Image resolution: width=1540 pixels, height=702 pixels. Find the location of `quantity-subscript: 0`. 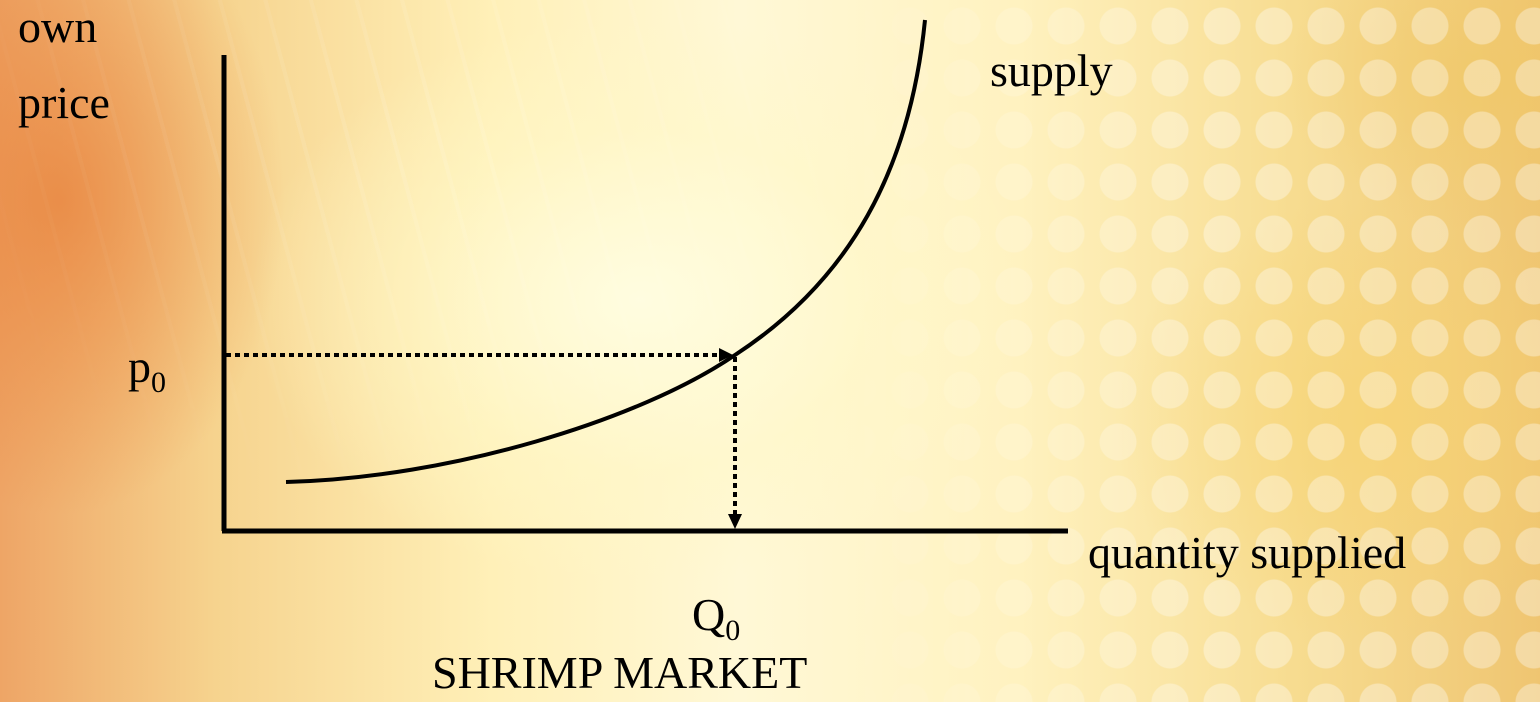

quantity-subscript: 0 is located at coordinates (733, 630).